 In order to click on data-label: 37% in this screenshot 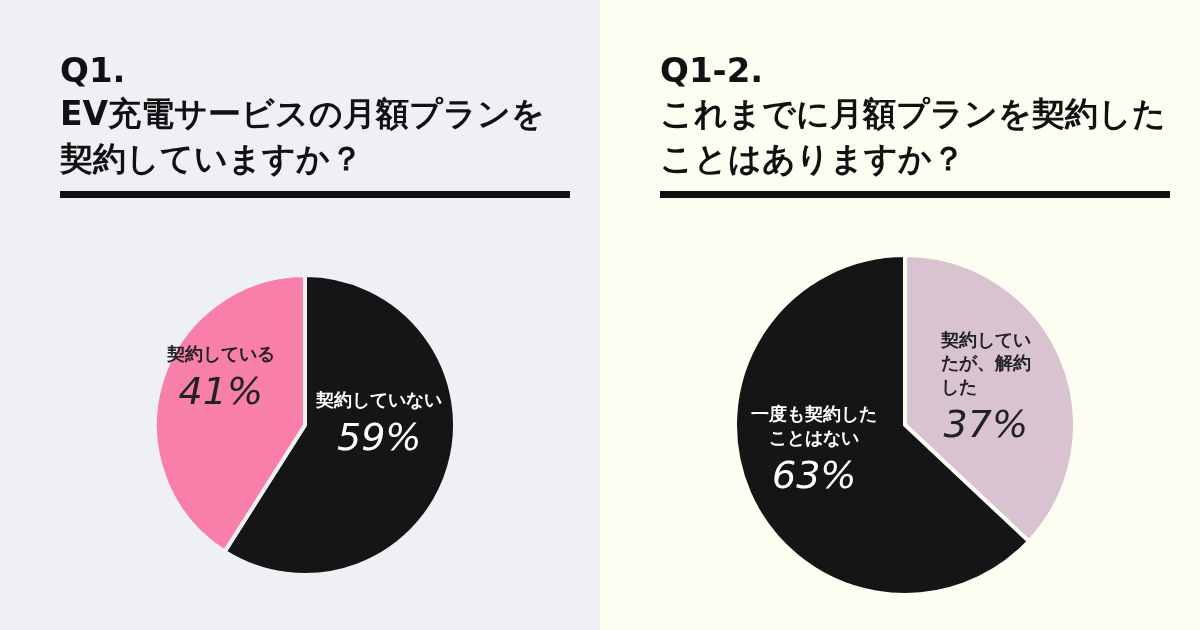, I will do `click(986, 424)`.